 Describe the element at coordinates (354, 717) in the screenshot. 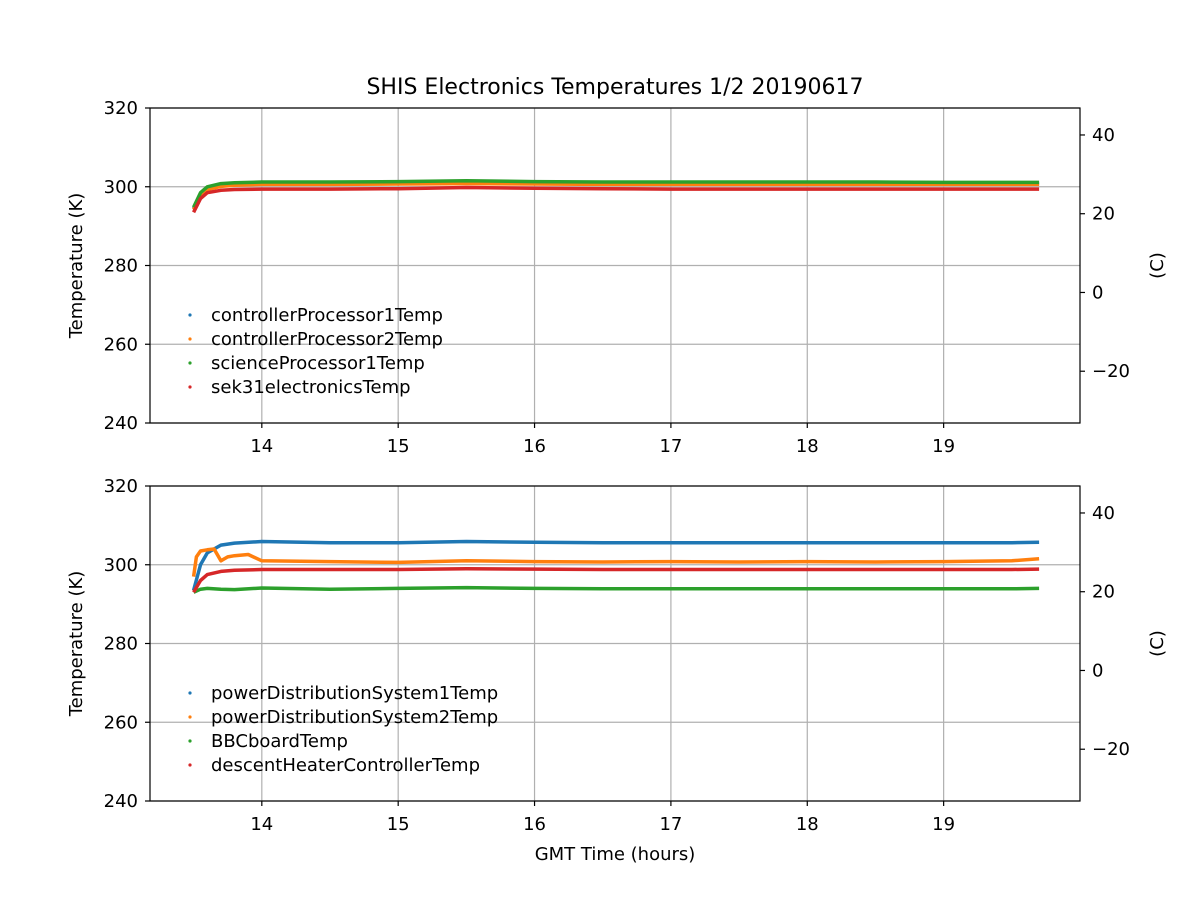

I see `legend-entry: powerDistributionSystem2Temp` at that location.